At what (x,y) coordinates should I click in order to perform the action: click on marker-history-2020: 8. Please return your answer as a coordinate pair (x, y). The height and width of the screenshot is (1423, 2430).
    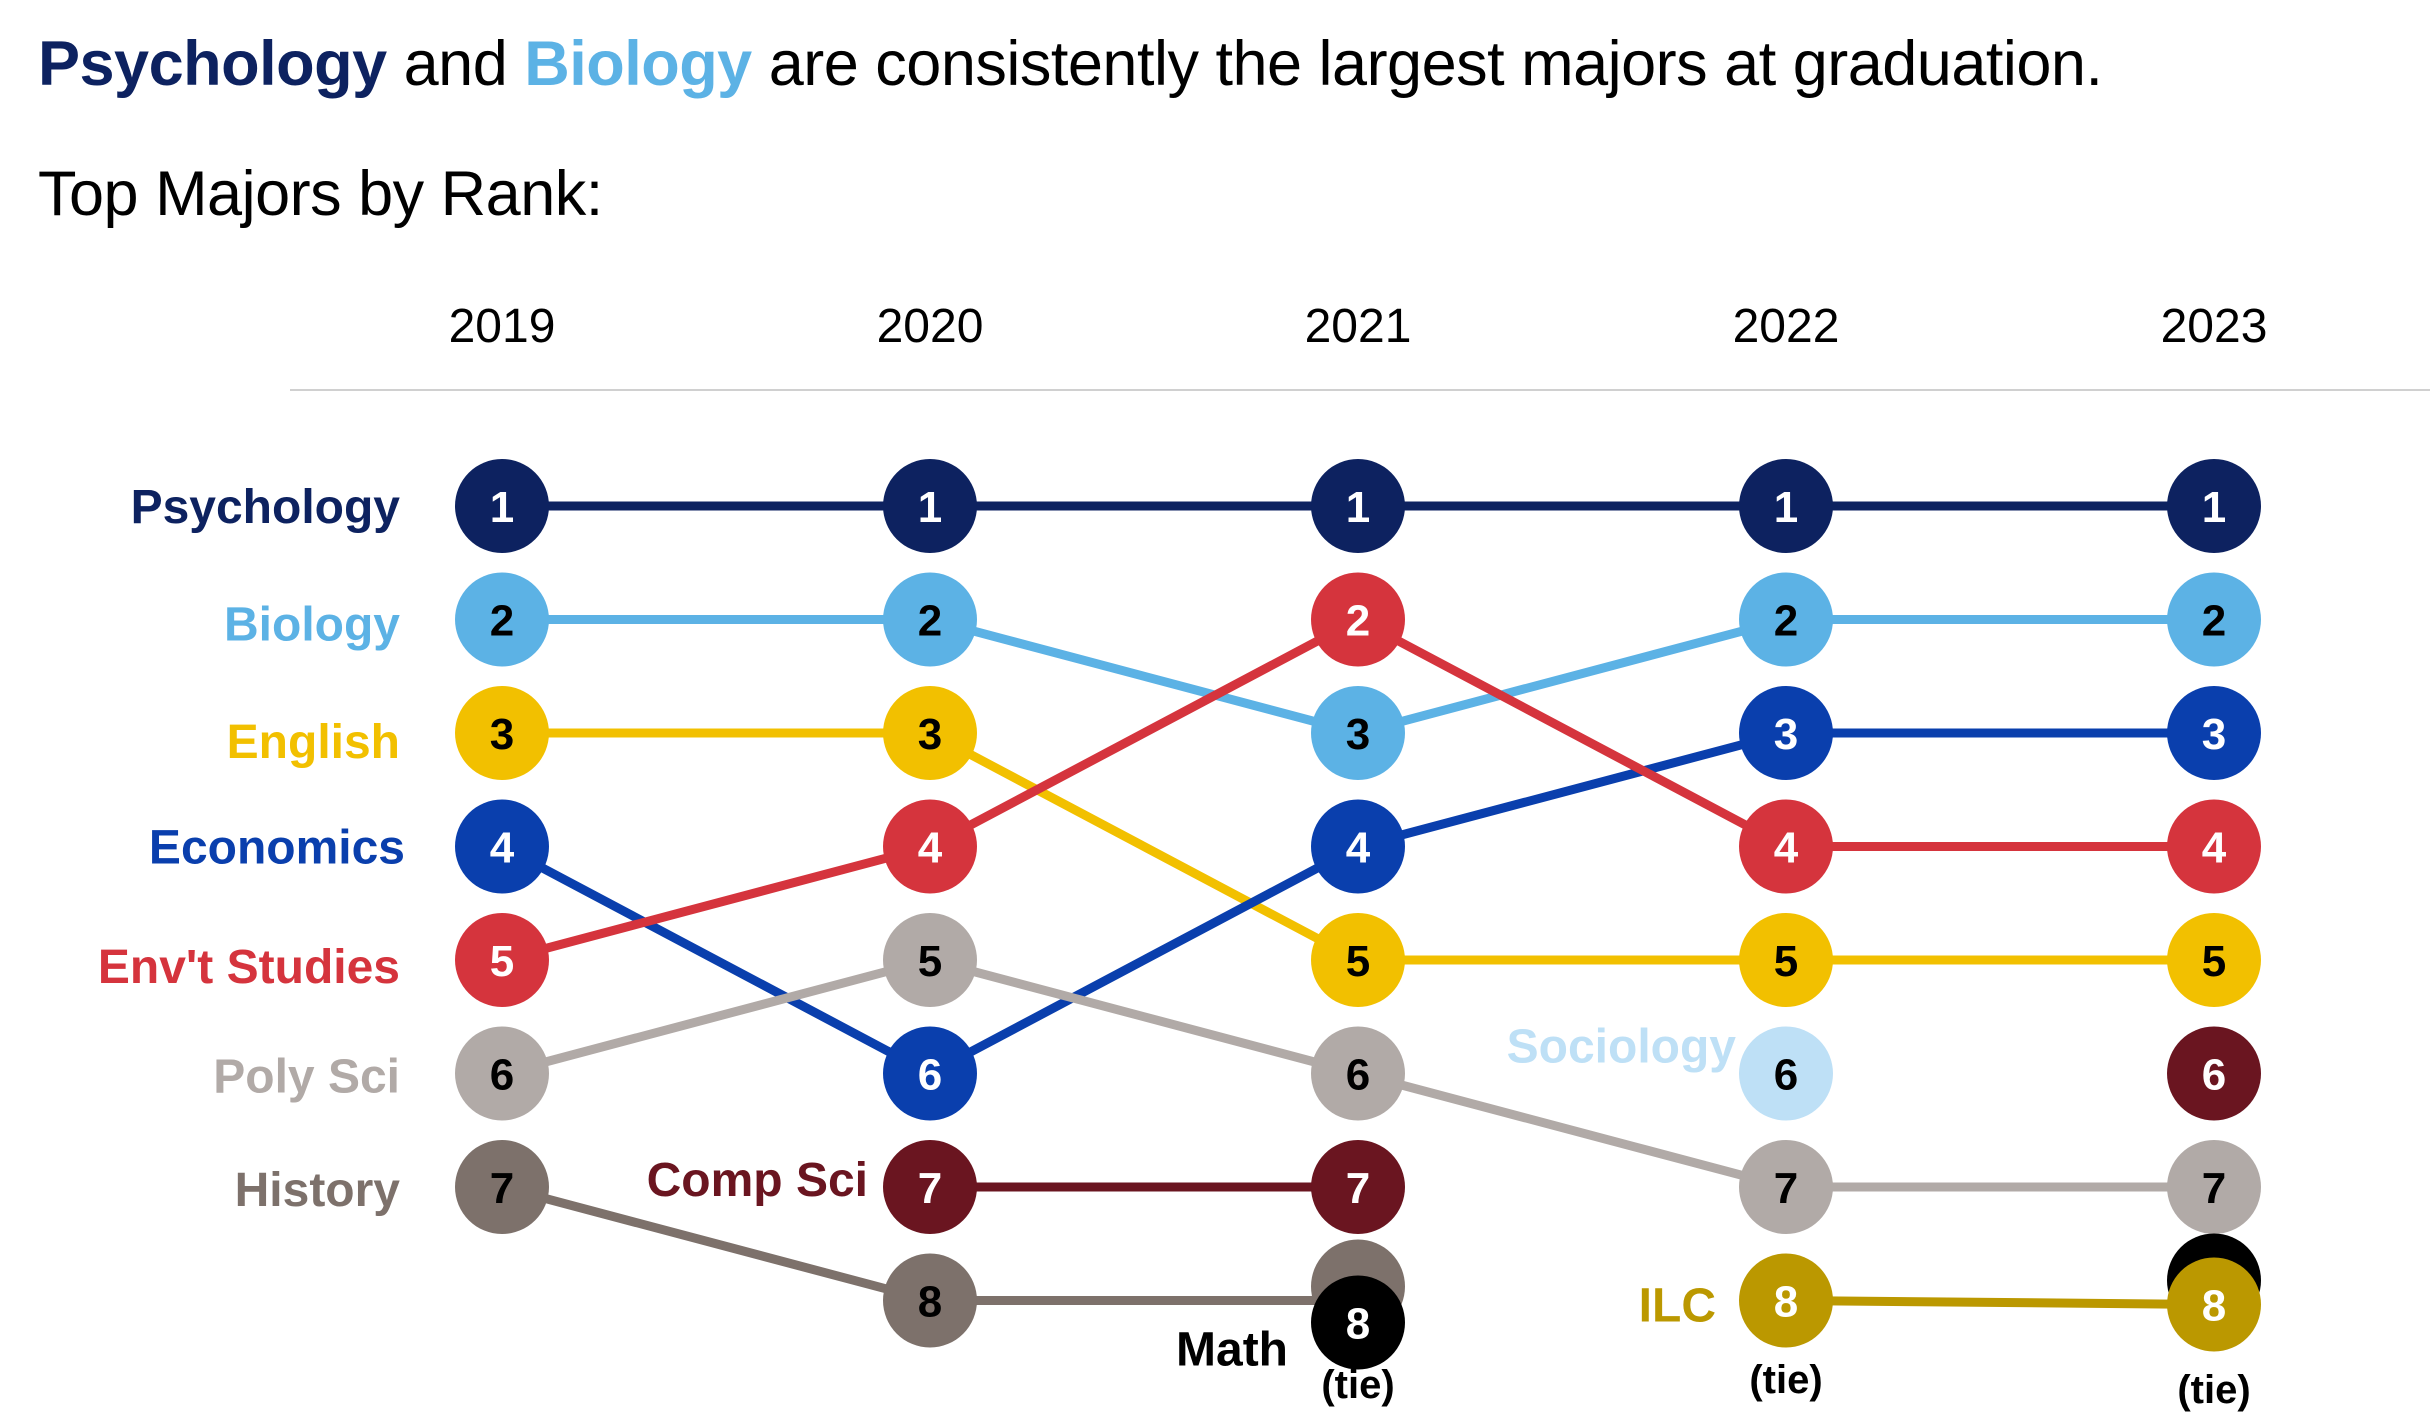
    Looking at the image, I should click on (930, 1300).